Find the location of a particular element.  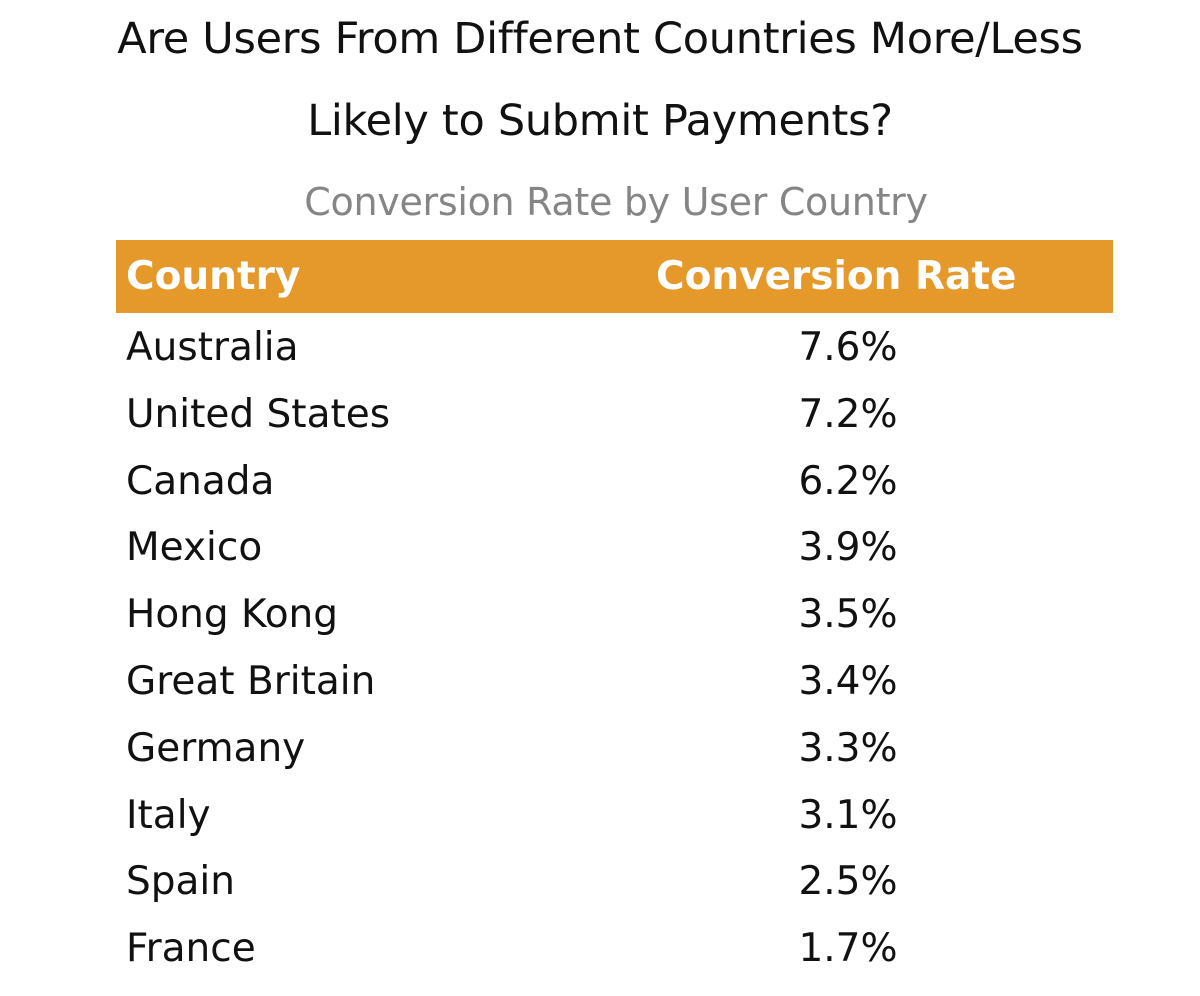

country-cell: Australia is located at coordinates (212, 347).